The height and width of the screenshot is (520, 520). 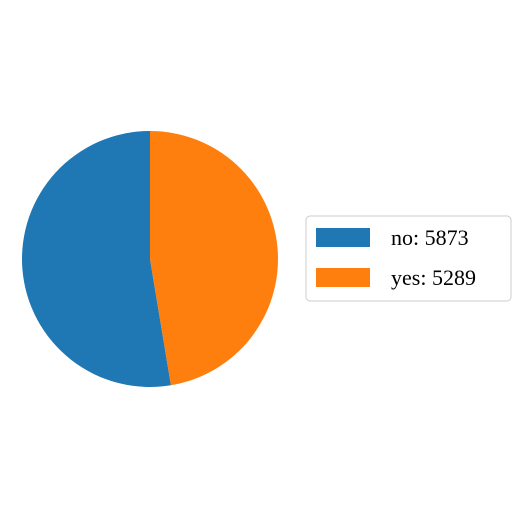 I want to click on legend-swatch-yes, so click(x=343, y=277).